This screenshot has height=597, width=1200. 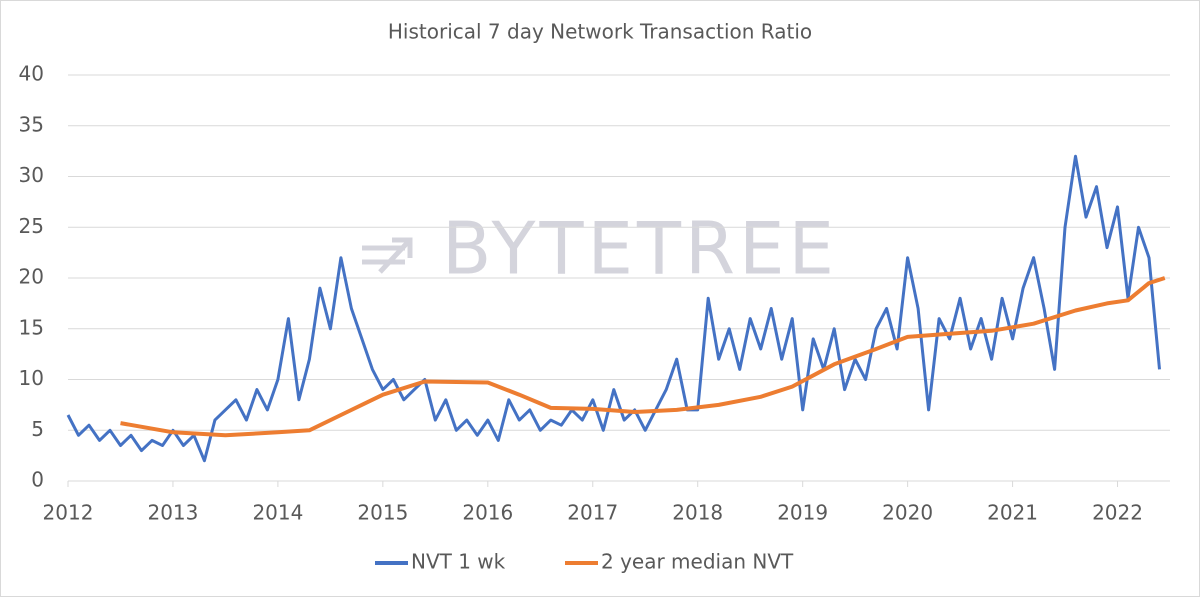 What do you see at coordinates (382, 513) in the screenshot?
I see `x-tick-label: 2015` at bounding box center [382, 513].